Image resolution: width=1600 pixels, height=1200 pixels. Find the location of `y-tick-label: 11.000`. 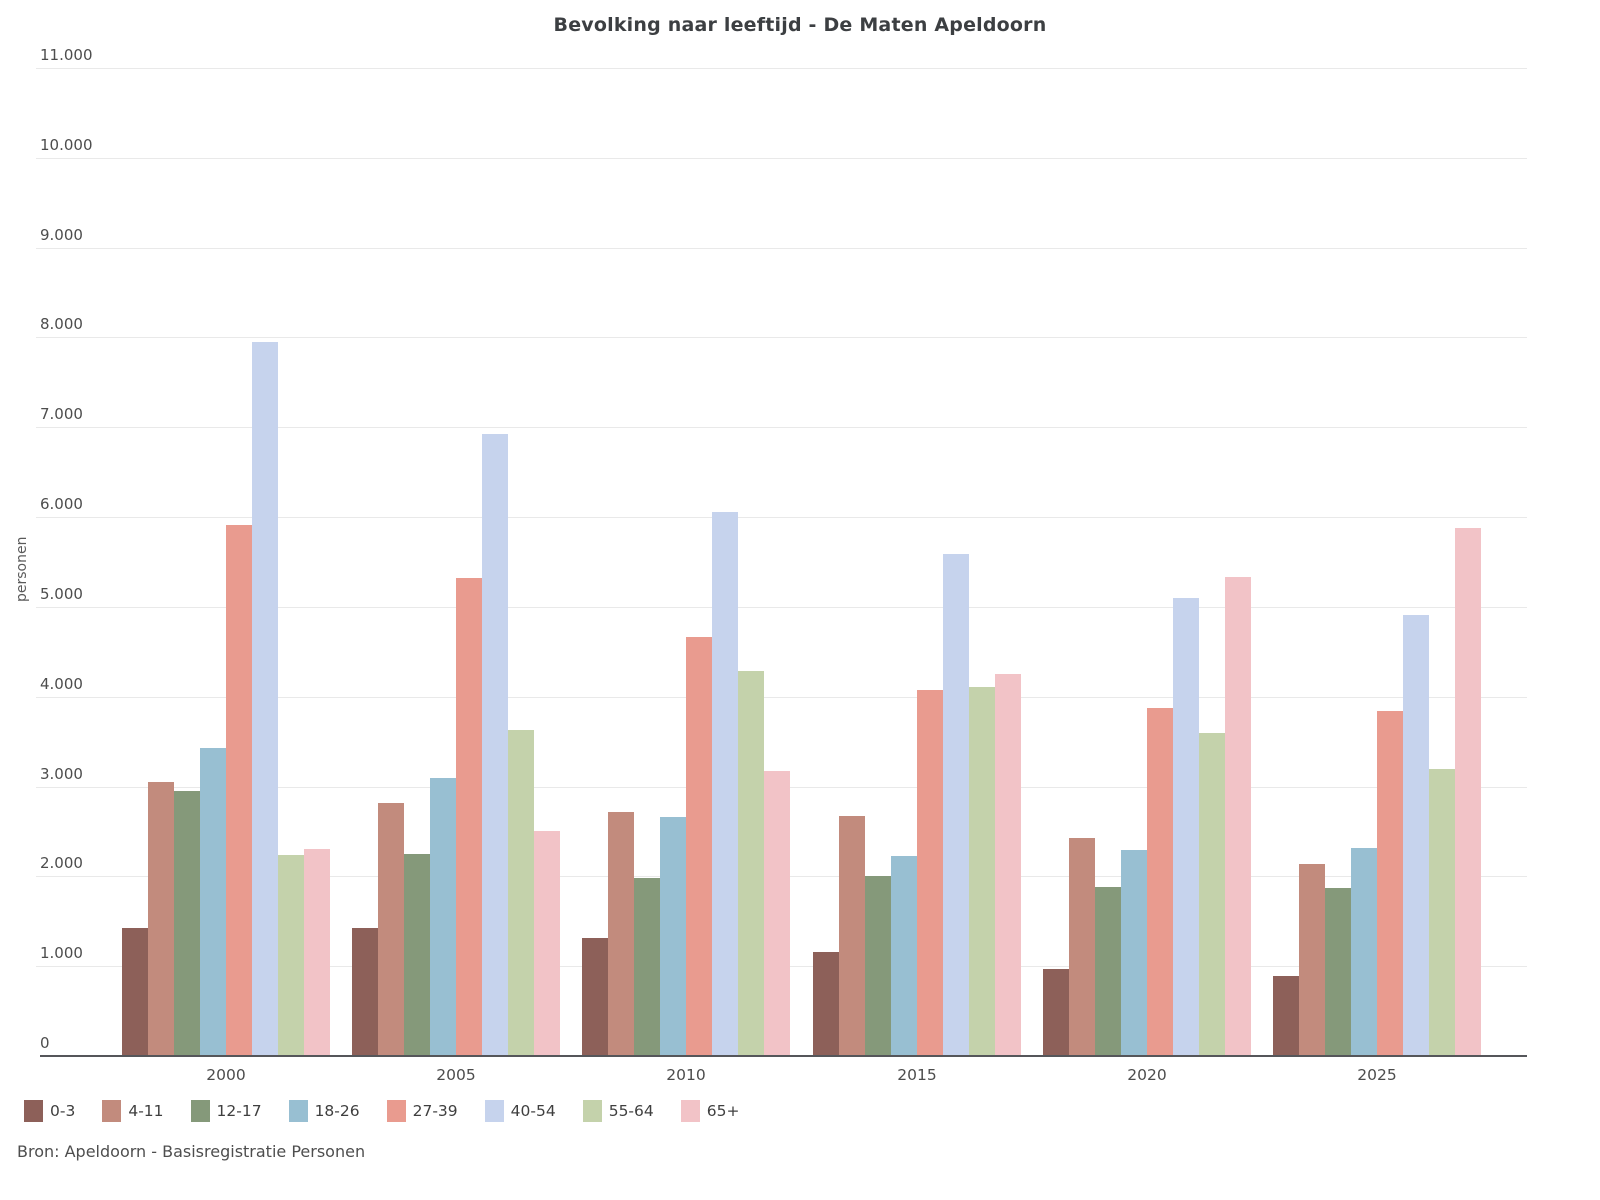

y-tick-label: 11.000 is located at coordinates (66, 55).